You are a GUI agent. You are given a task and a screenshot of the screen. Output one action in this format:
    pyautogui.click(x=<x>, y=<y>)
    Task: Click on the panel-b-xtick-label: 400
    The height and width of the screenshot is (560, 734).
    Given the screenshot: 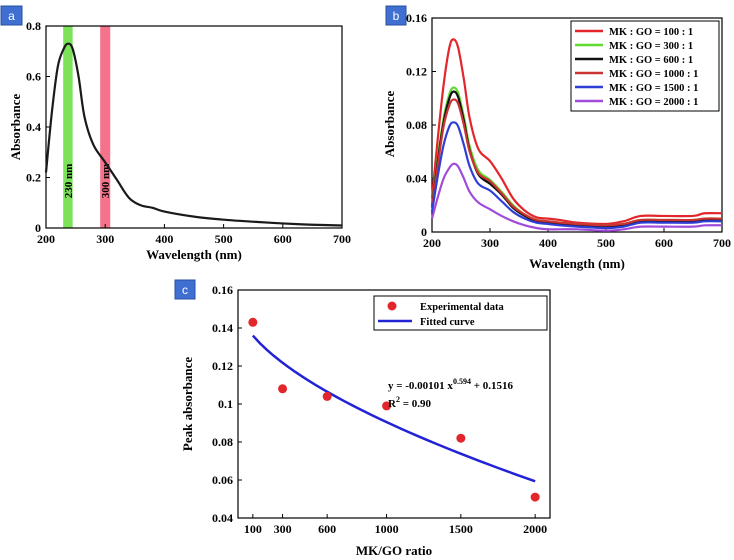 What is the action you would take?
    pyautogui.click(x=548, y=243)
    